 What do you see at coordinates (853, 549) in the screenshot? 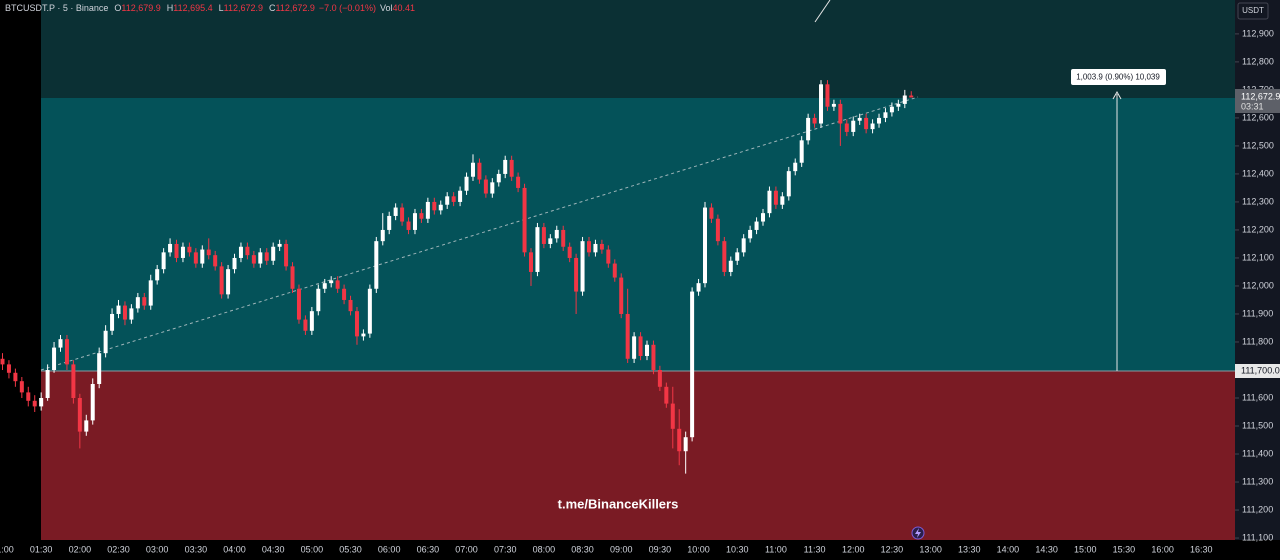
I see `x-tick-label: 12:00` at bounding box center [853, 549].